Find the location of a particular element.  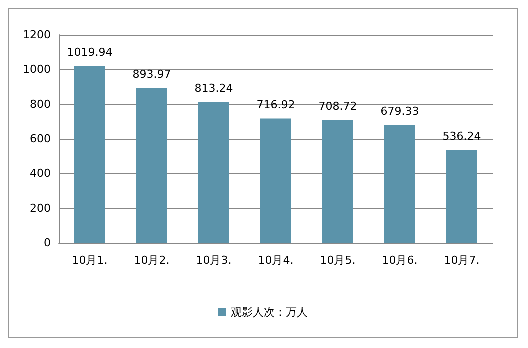

y-tick-label: 600 is located at coordinates (40, 139).